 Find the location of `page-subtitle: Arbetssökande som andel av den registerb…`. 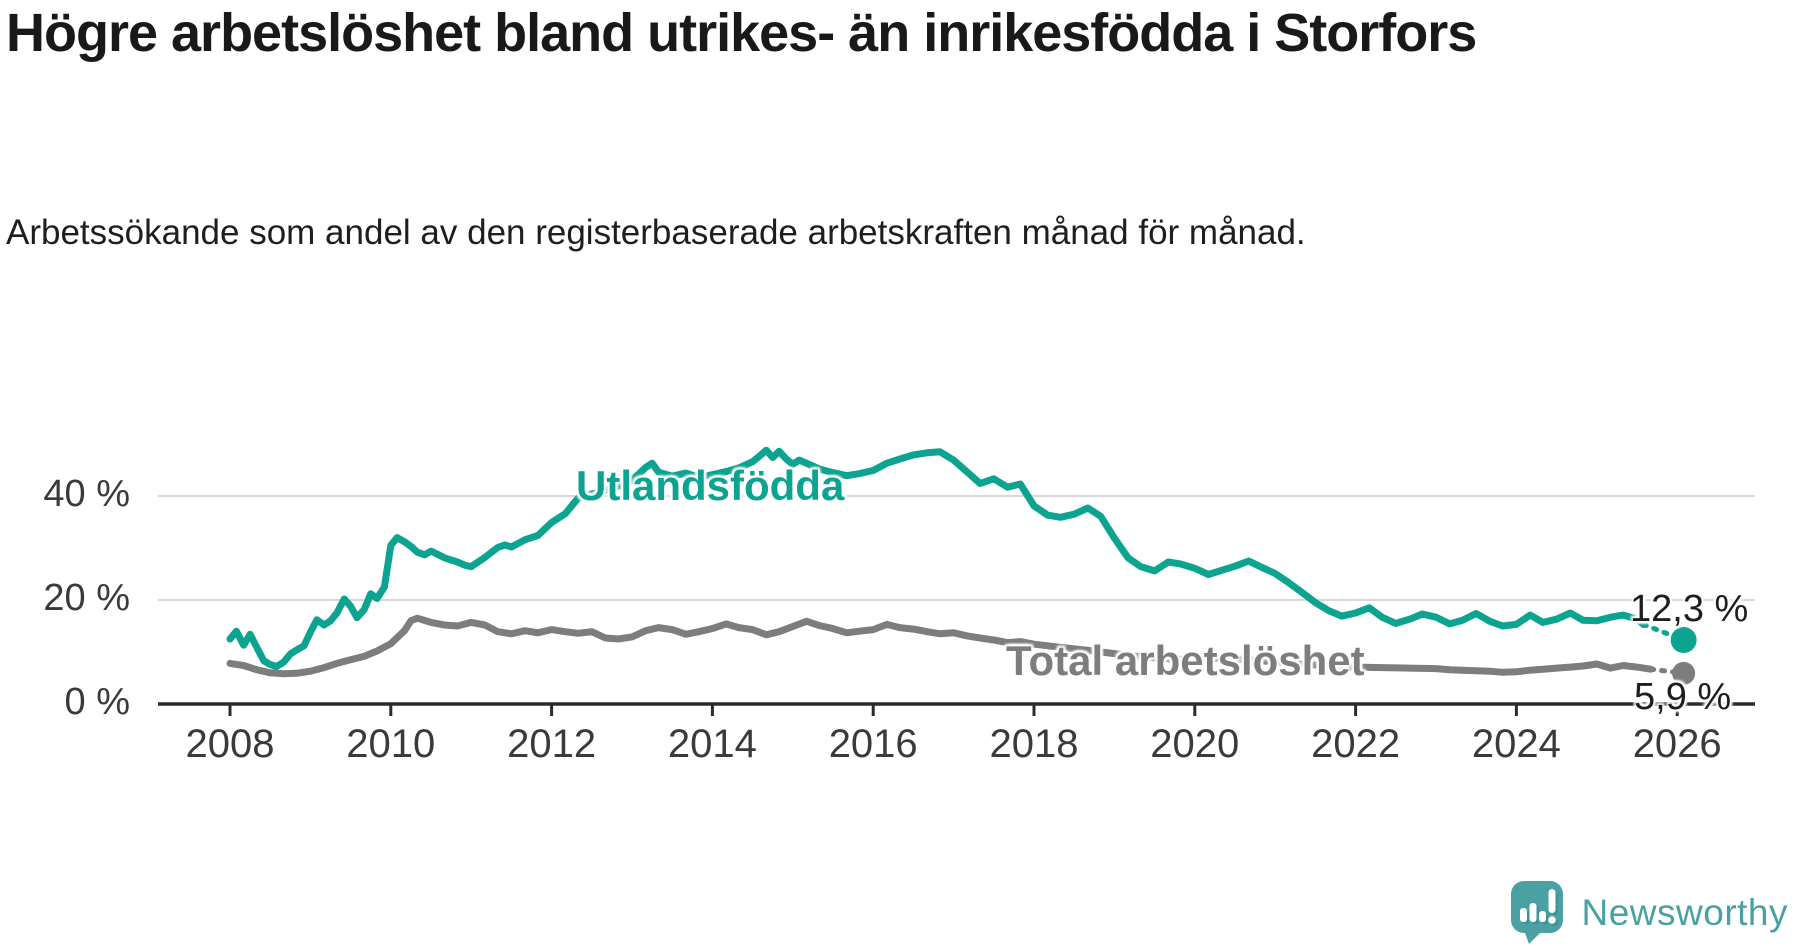

page-subtitle: Arbetssökande som andel av den registerb… is located at coordinates (656, 232).